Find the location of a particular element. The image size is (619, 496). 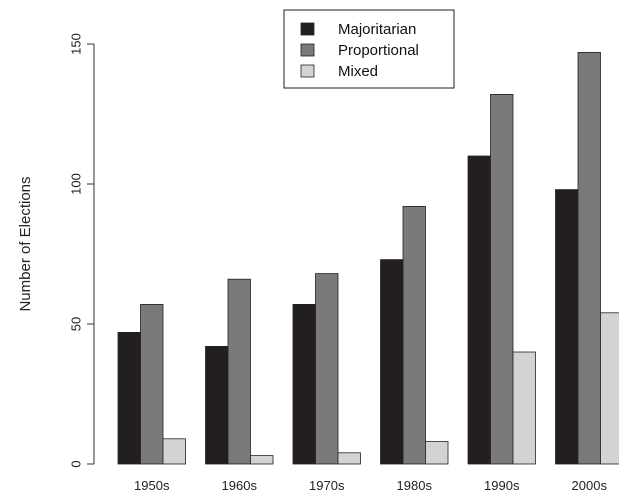

bar-majoritarian-1980s is located at coordinates (392, 362).